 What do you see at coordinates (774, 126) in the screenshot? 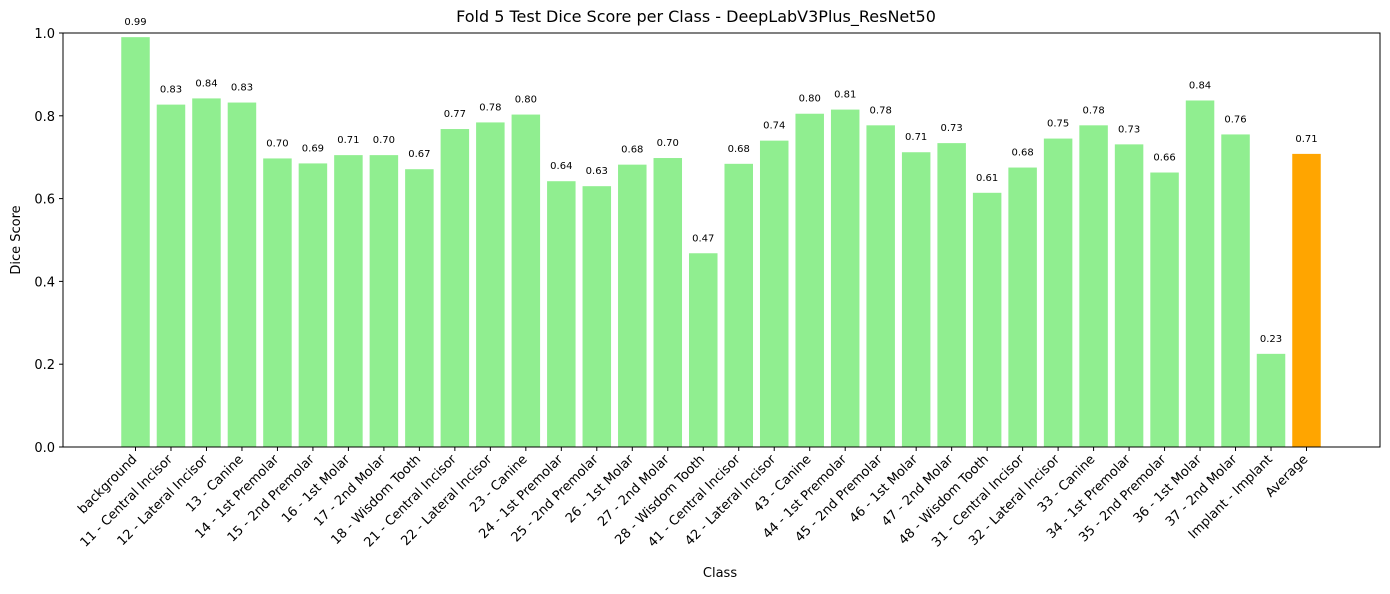
I see `bar-value-label: 0.74` at bounding box center [774, 126].